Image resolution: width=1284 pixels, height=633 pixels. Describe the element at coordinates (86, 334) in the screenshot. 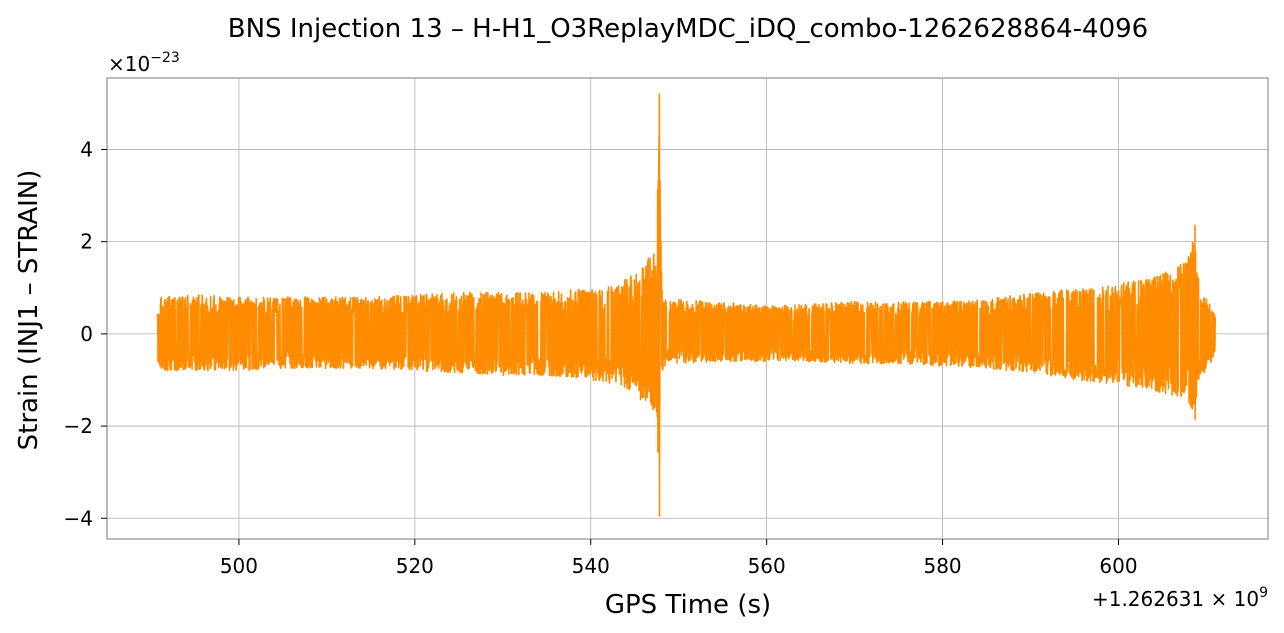

I see `y-tick-label: 0` at that location.